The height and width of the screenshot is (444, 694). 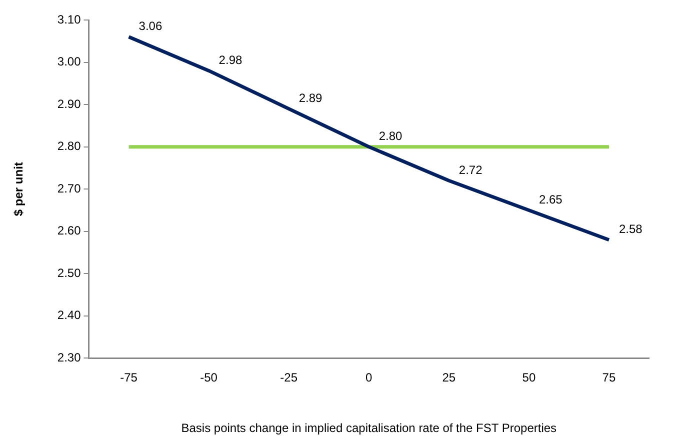 I want to click on y-tick-label: 2.50, so click(x=69, y=273).